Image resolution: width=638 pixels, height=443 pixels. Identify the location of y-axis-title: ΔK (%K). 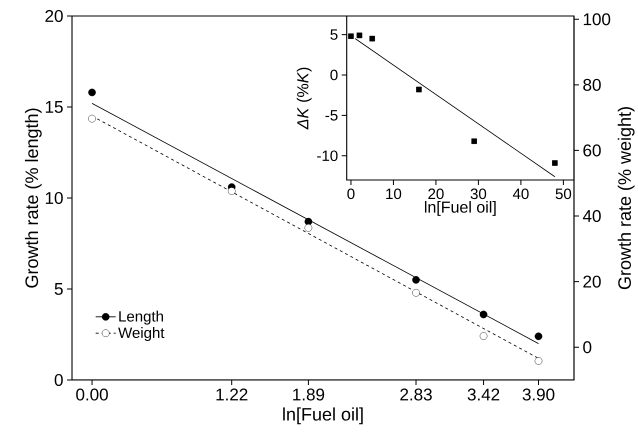
(304, 99).